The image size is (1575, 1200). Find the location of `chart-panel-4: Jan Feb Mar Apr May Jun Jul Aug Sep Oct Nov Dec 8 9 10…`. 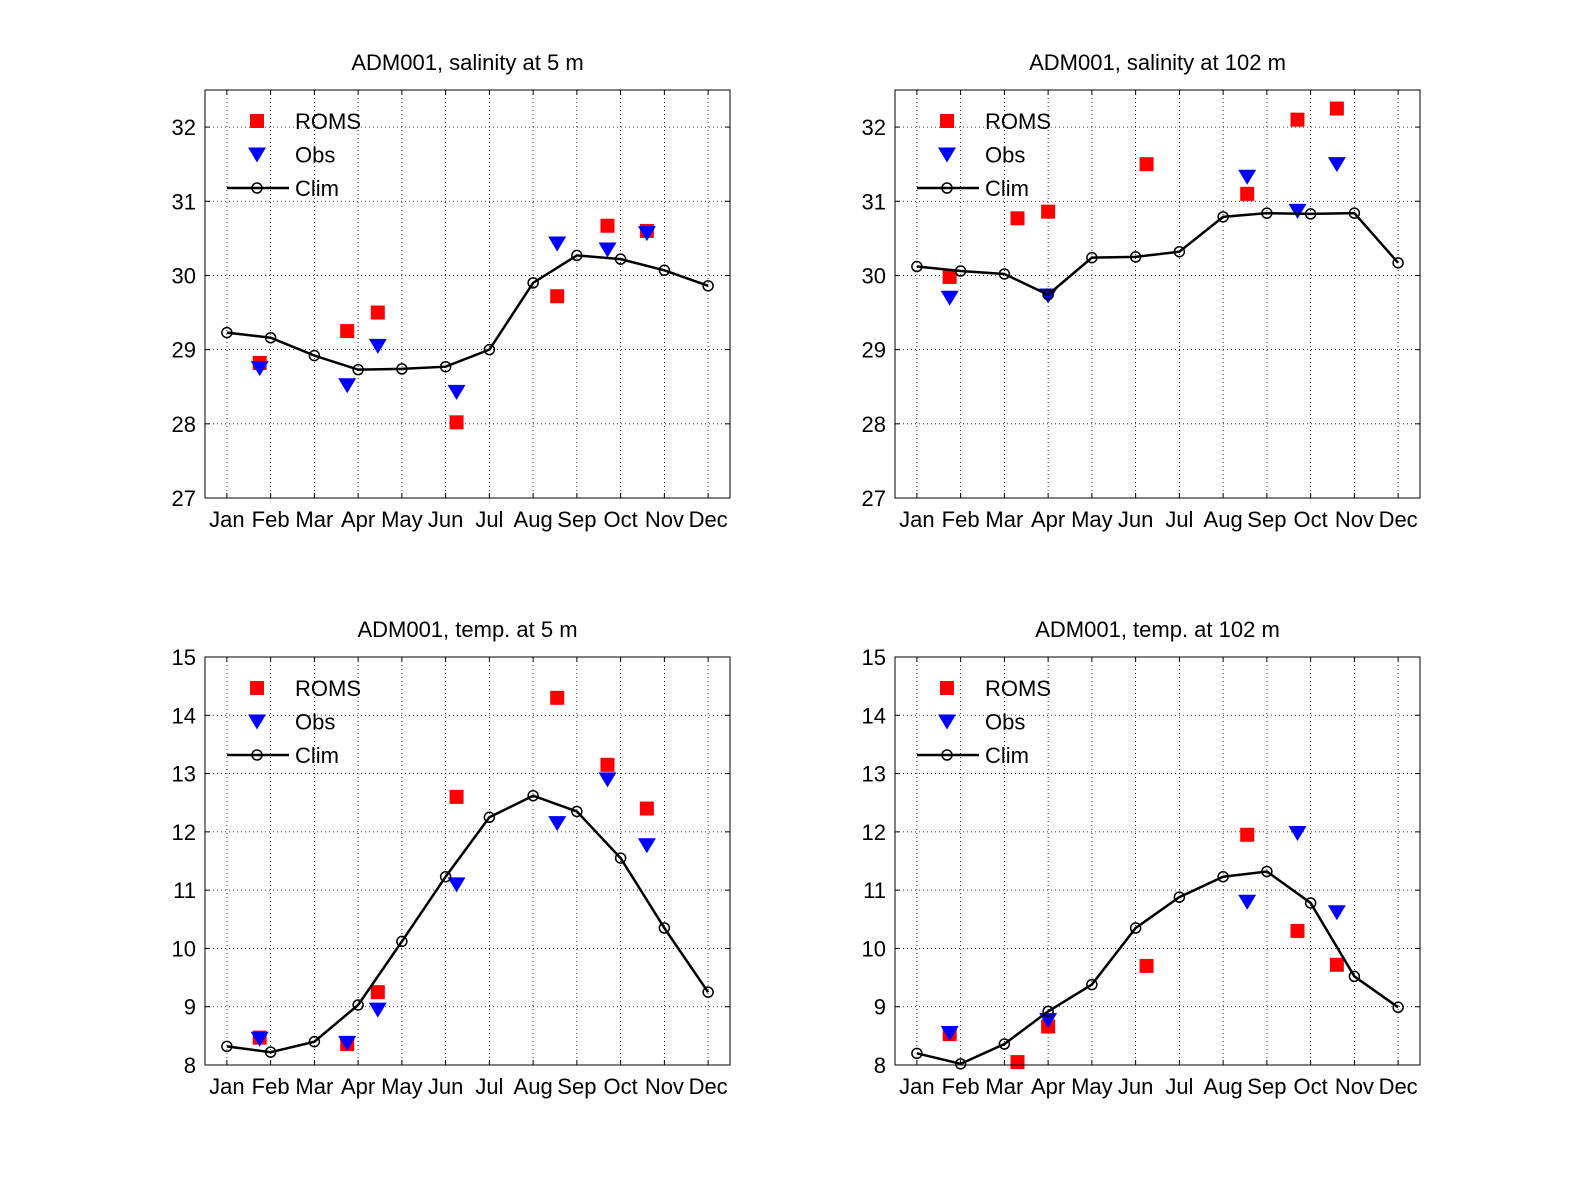

chart-panel-4: Jan Feb Mar Apr May Jun Jul Aug Sep Oct Nov Dec 8 9 10… is located at coordinates (1141, 858).